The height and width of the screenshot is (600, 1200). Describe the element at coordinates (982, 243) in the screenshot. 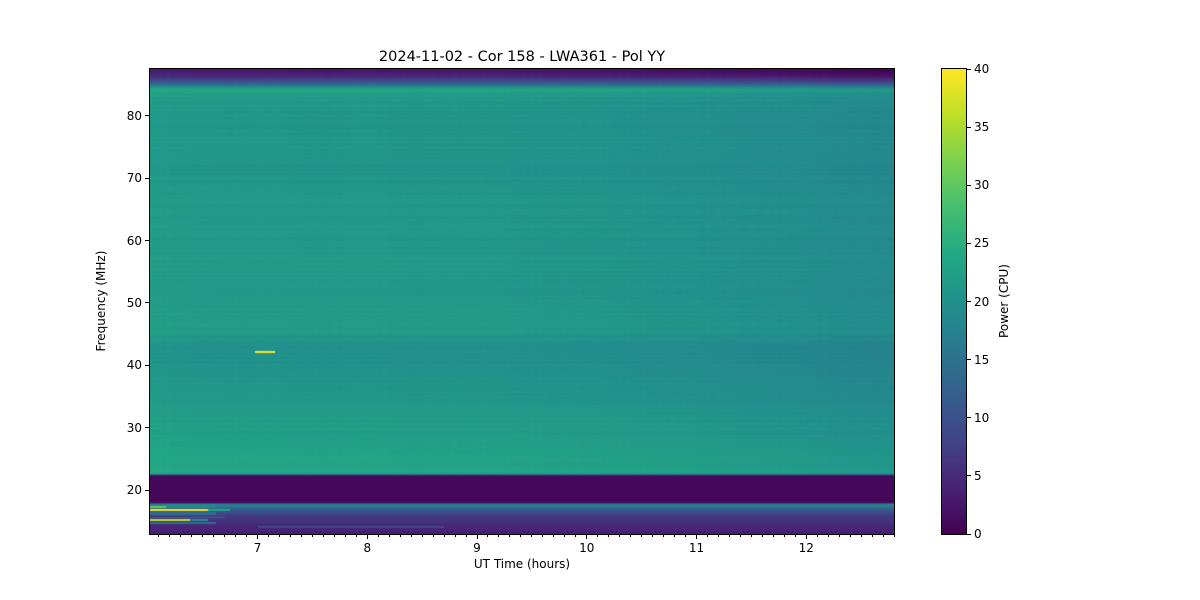

I see `colorbar-tick-label: 25` at that location.